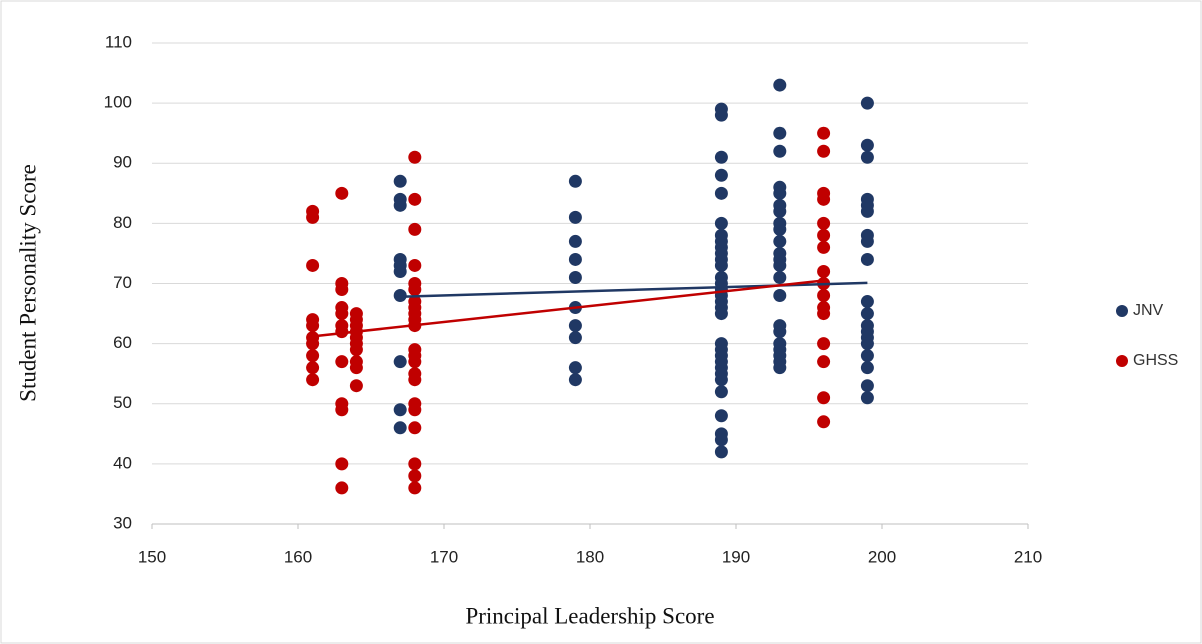 Image resolution: width=1202 pixels, height=644 pixels. What do you see at coordinates (1148, 310) in the screenshot?
I see `legend-label: JNV` at bounding box center [1148, 310].